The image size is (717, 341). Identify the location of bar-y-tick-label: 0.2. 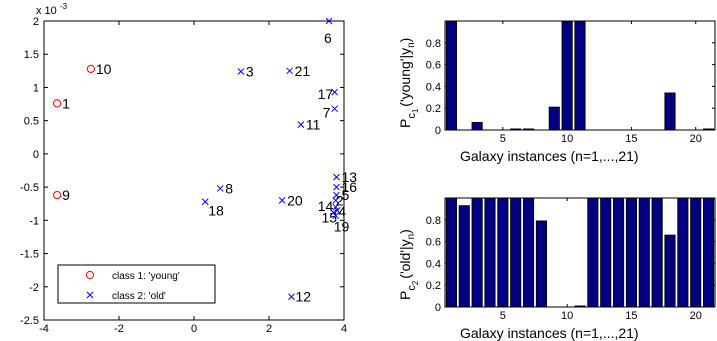
(433, 286).